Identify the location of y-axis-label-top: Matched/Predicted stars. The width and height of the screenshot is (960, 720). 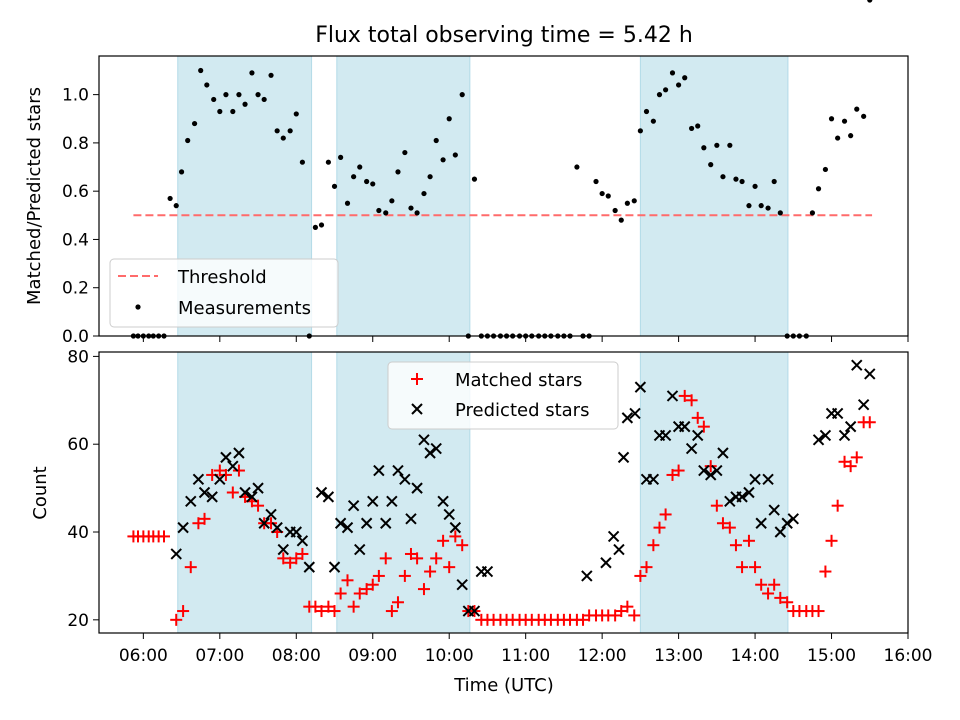
(34, 196).